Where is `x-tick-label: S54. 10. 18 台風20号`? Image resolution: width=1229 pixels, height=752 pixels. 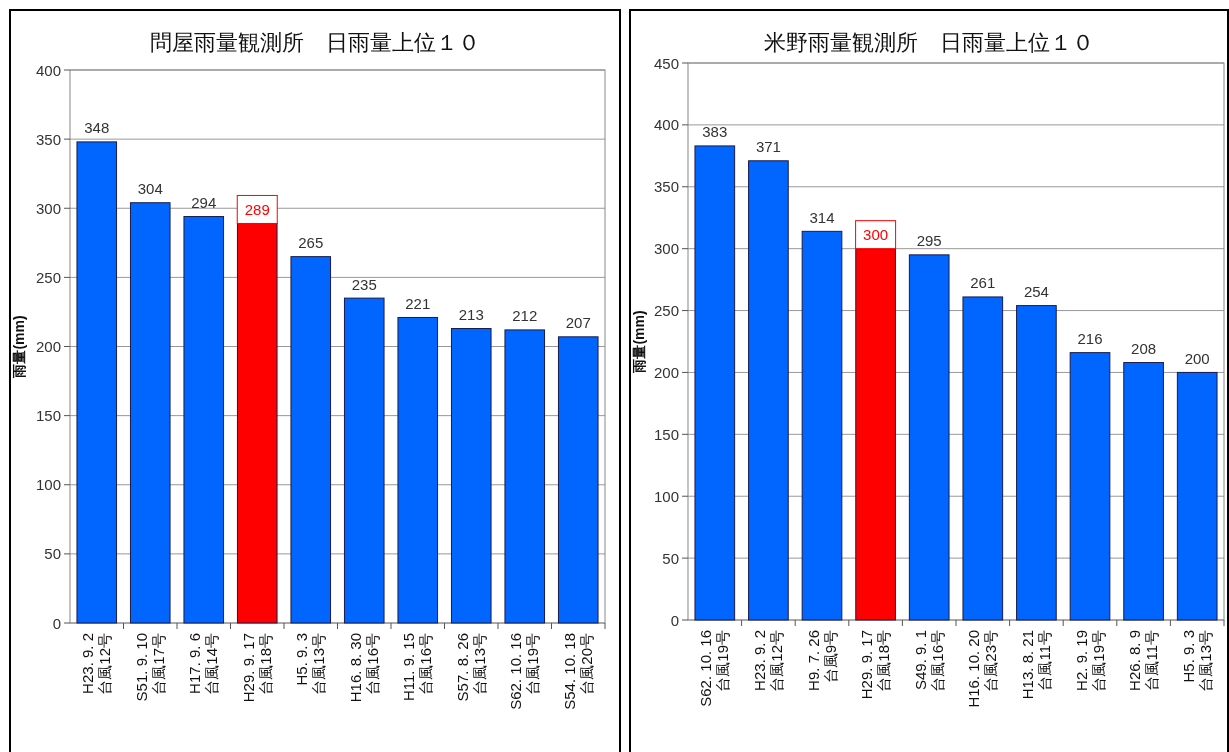
x-tick-label: S54. 10. 18 台風20号 is located at coordinates (577, 671).